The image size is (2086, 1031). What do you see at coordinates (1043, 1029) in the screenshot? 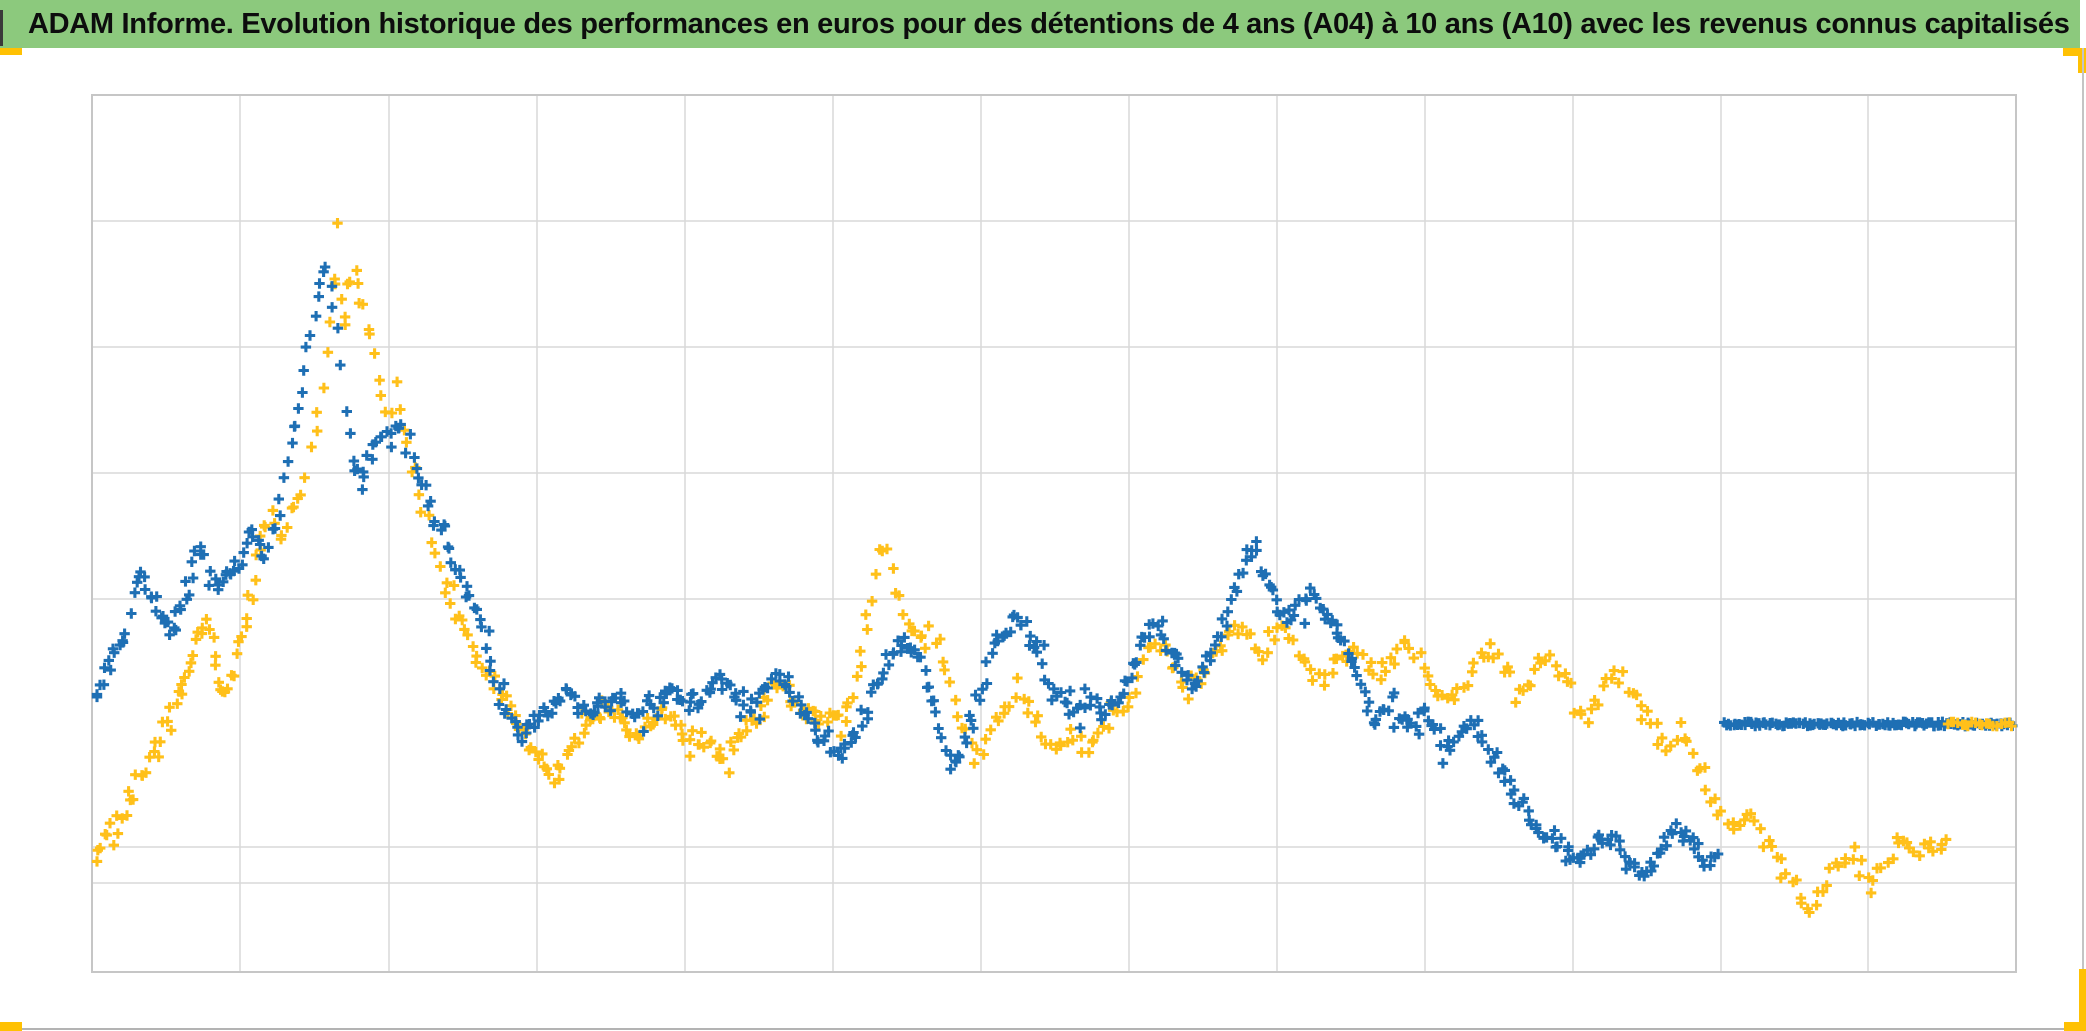
I see `bottom-divider` at bounding box center [1043, 1029].